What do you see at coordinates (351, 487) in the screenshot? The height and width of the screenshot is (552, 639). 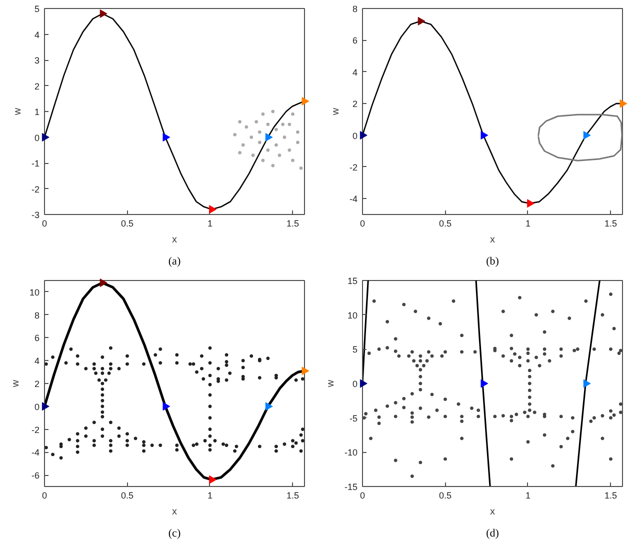 I see `y-tick-label: -15` at bounding box center [351, 487].